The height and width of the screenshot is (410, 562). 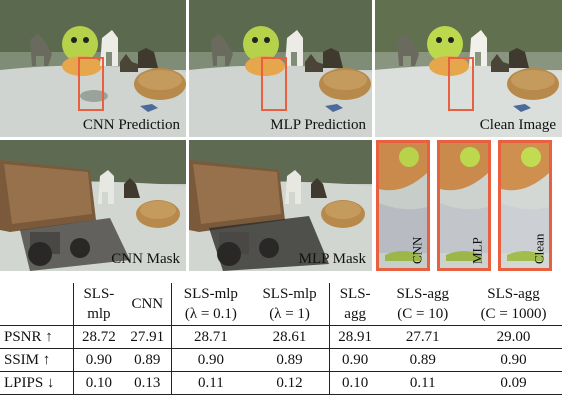 I want to click on cnn-mask-panel: CNN Mask, so click(x=93, y=205).